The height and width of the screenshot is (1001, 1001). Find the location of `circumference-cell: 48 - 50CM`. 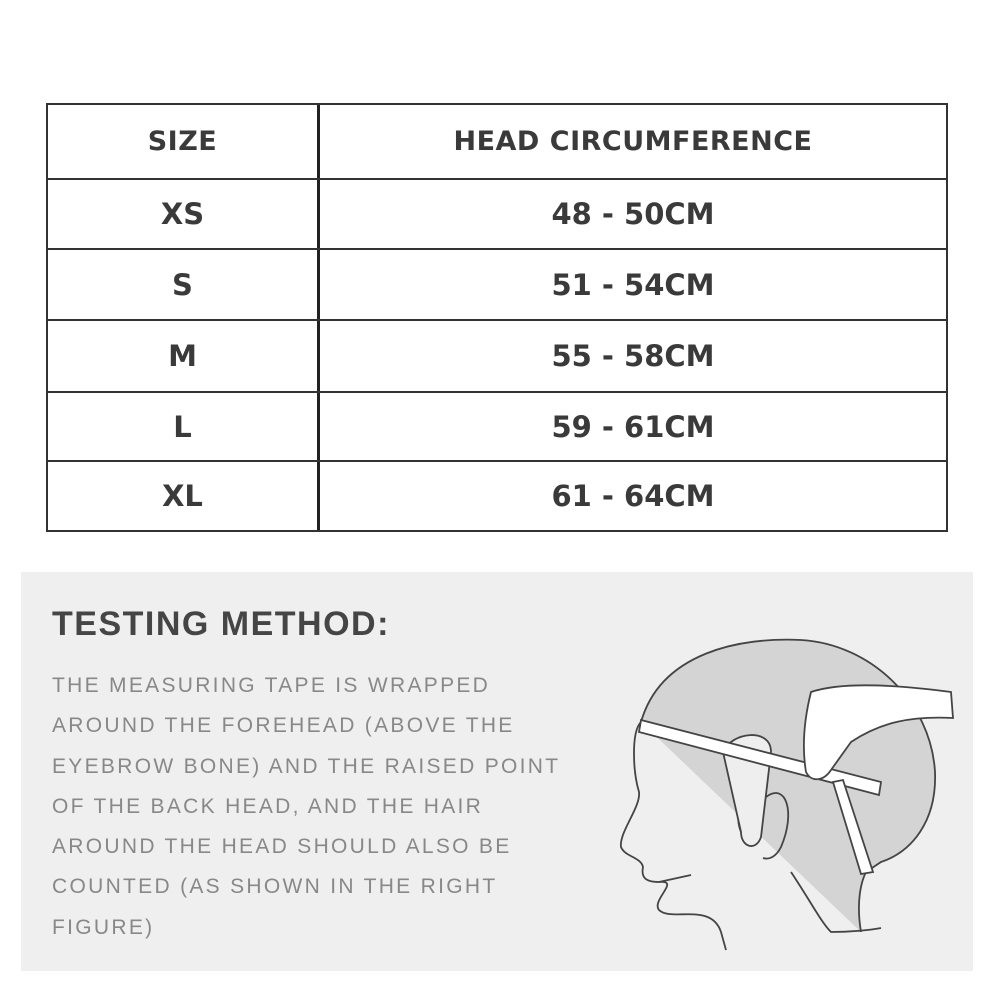

circumference-cell: 48 - 50CM is located at coordinates (633, 214).